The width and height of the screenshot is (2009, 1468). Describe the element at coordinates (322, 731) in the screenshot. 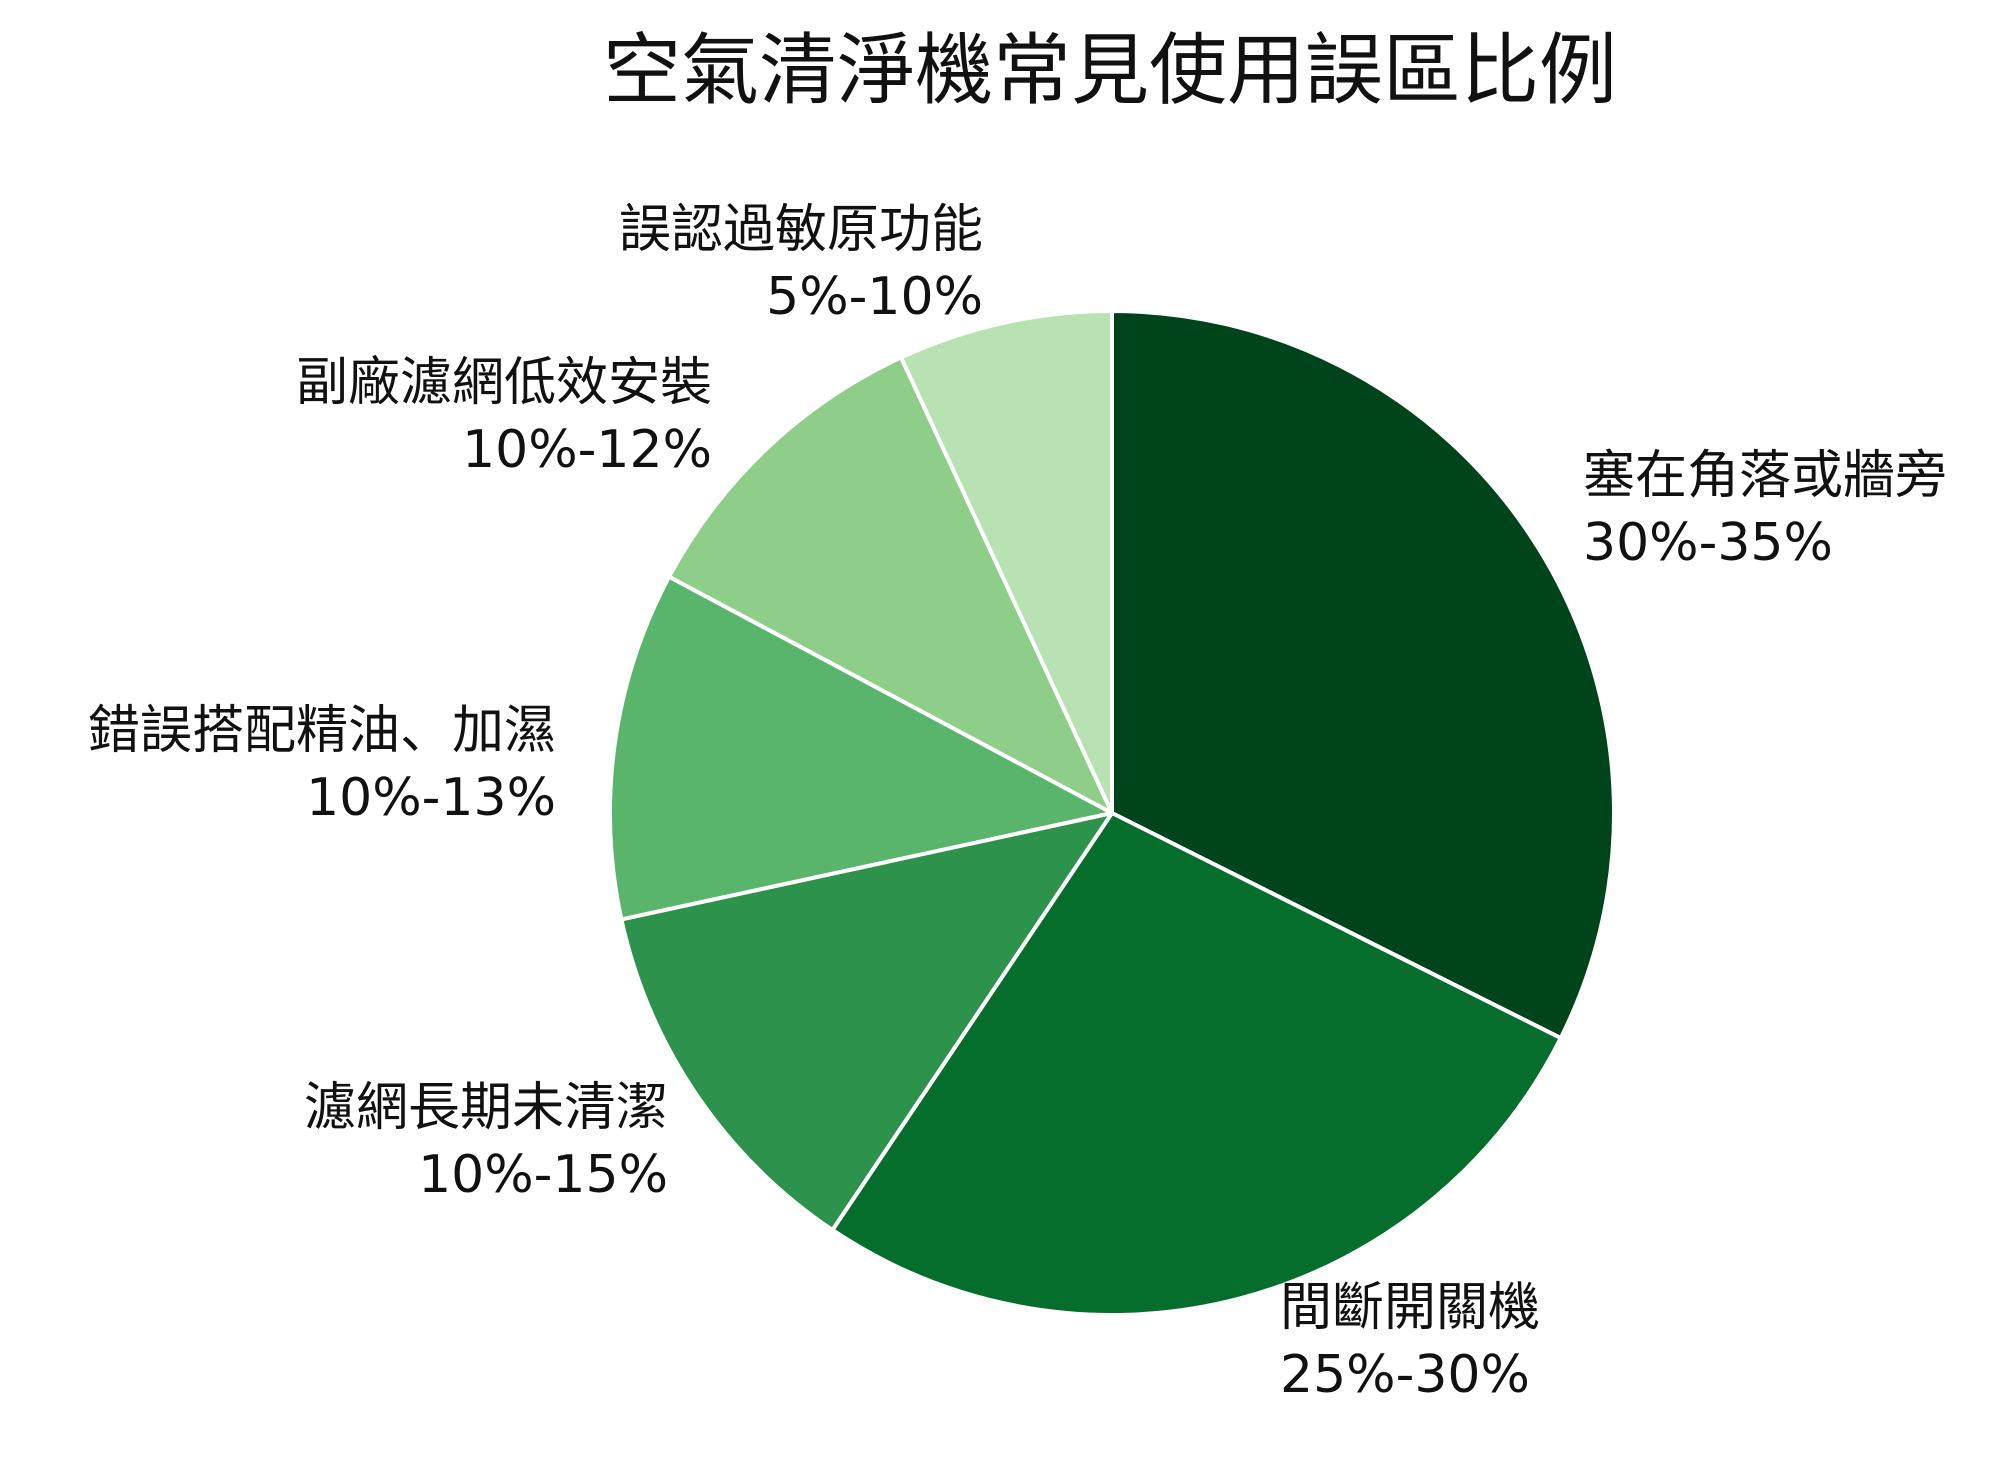

I see `slice-label: 錯誤搭配精油、加濕` at that location.